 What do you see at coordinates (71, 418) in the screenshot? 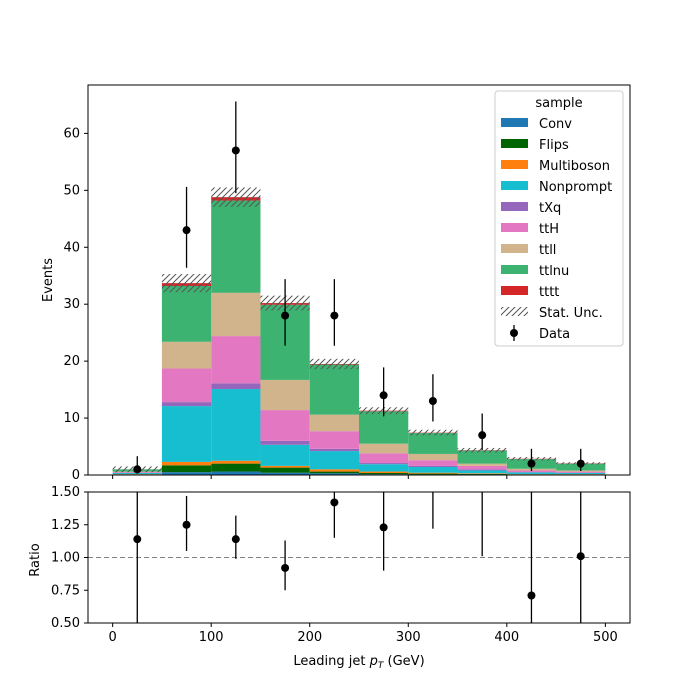
I see `y-tick-label: 10` at bounding box center [71, 418].